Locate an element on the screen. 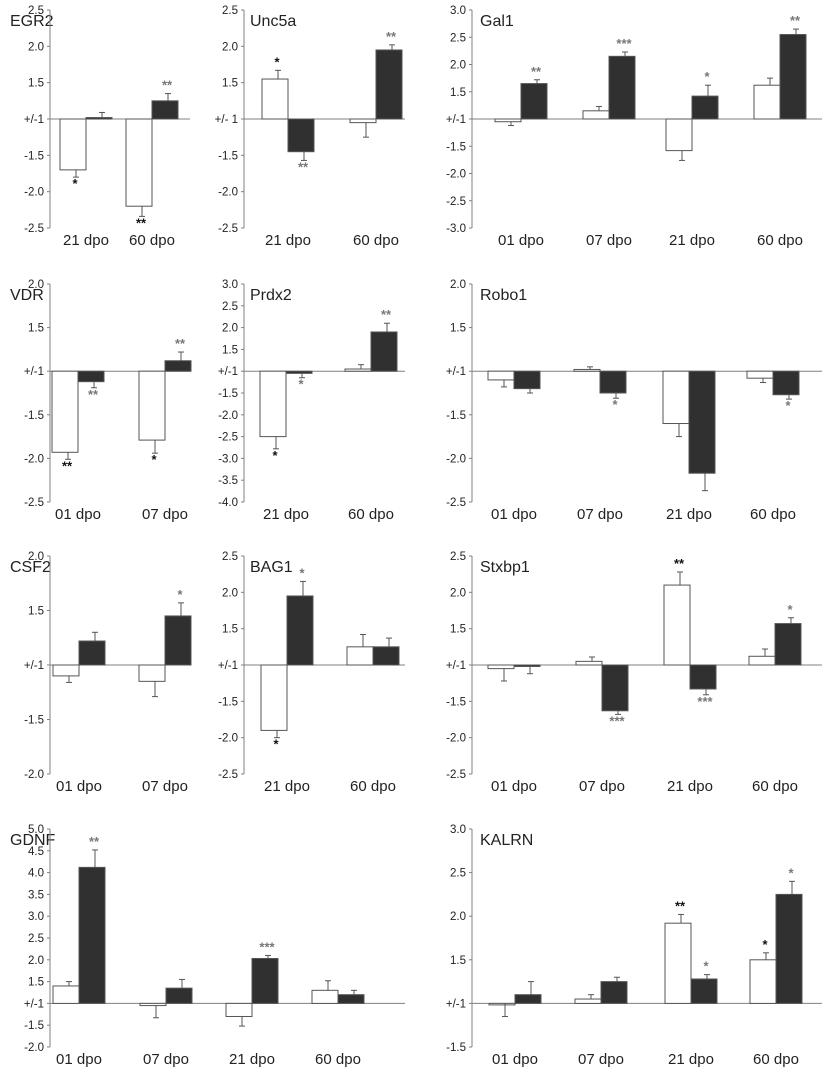 Image resolution: width=827 pixels, height=1073 pixels. y-tick-label: 3.0 is located at coordinates (36, 917).